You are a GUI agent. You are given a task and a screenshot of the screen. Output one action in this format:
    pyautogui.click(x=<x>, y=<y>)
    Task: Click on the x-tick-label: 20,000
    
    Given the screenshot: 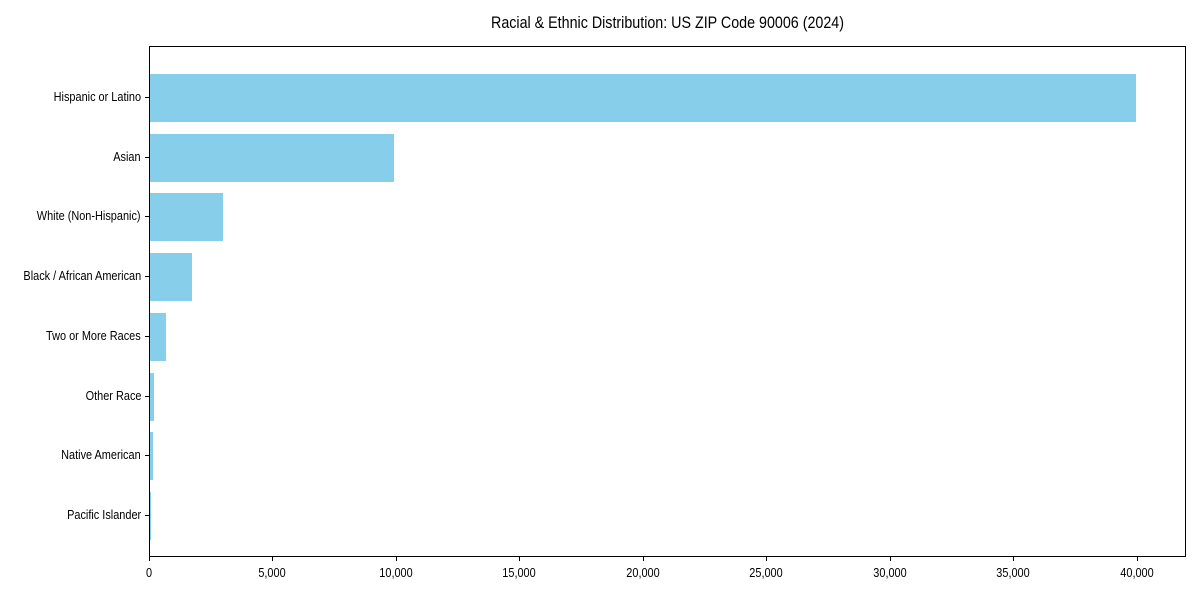 What is the action you would take?
    pyautogui.click(x=643, y=572)
    